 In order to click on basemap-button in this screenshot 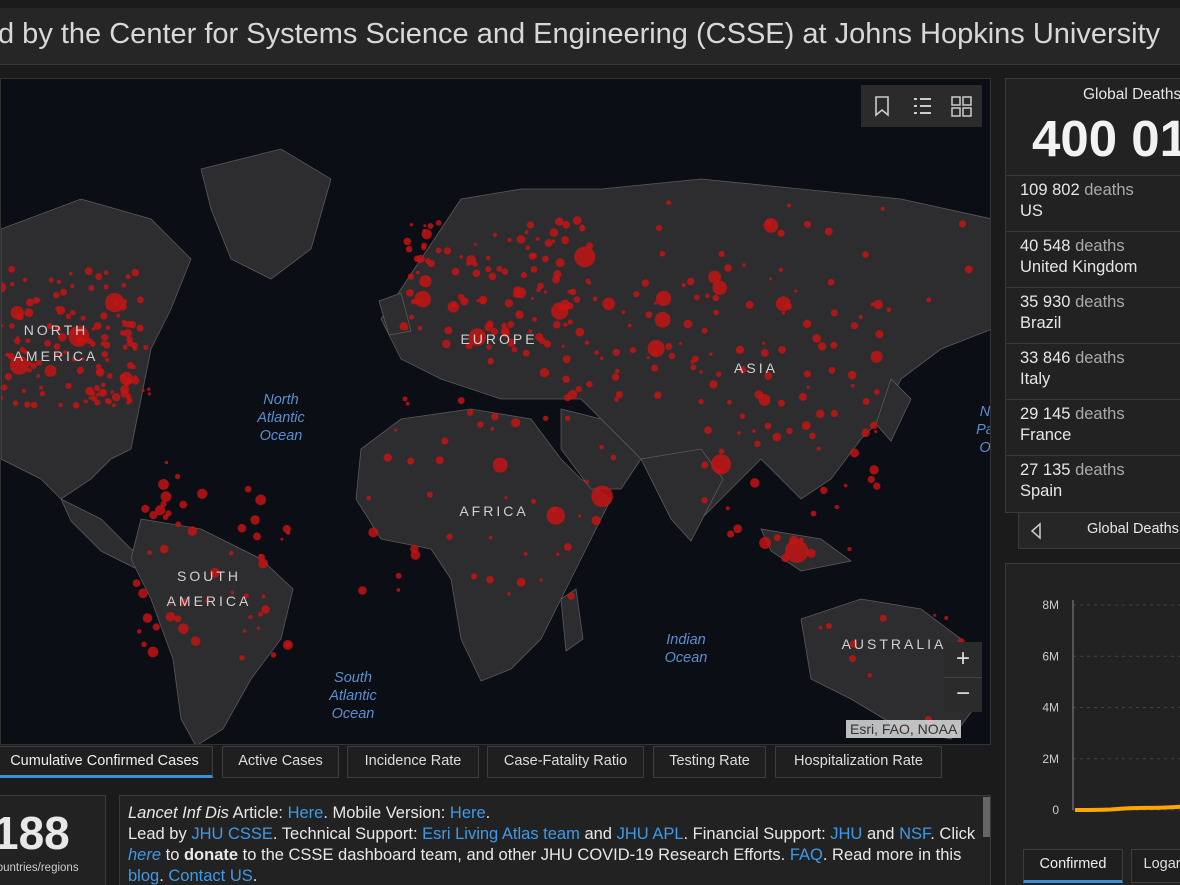, I will do `click(961, 106)`.